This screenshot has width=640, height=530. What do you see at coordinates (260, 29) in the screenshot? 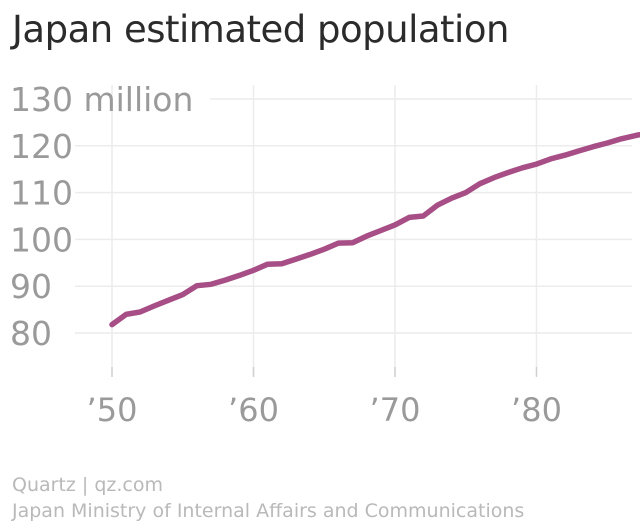
I see `chart-title: Japan estimated population` at bounding box center [260, 29].